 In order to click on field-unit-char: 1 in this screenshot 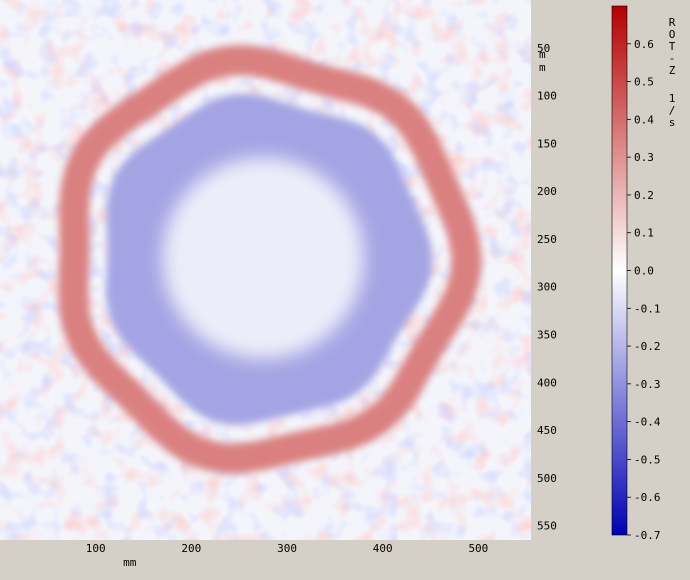, I will do `click(672, 98)`.